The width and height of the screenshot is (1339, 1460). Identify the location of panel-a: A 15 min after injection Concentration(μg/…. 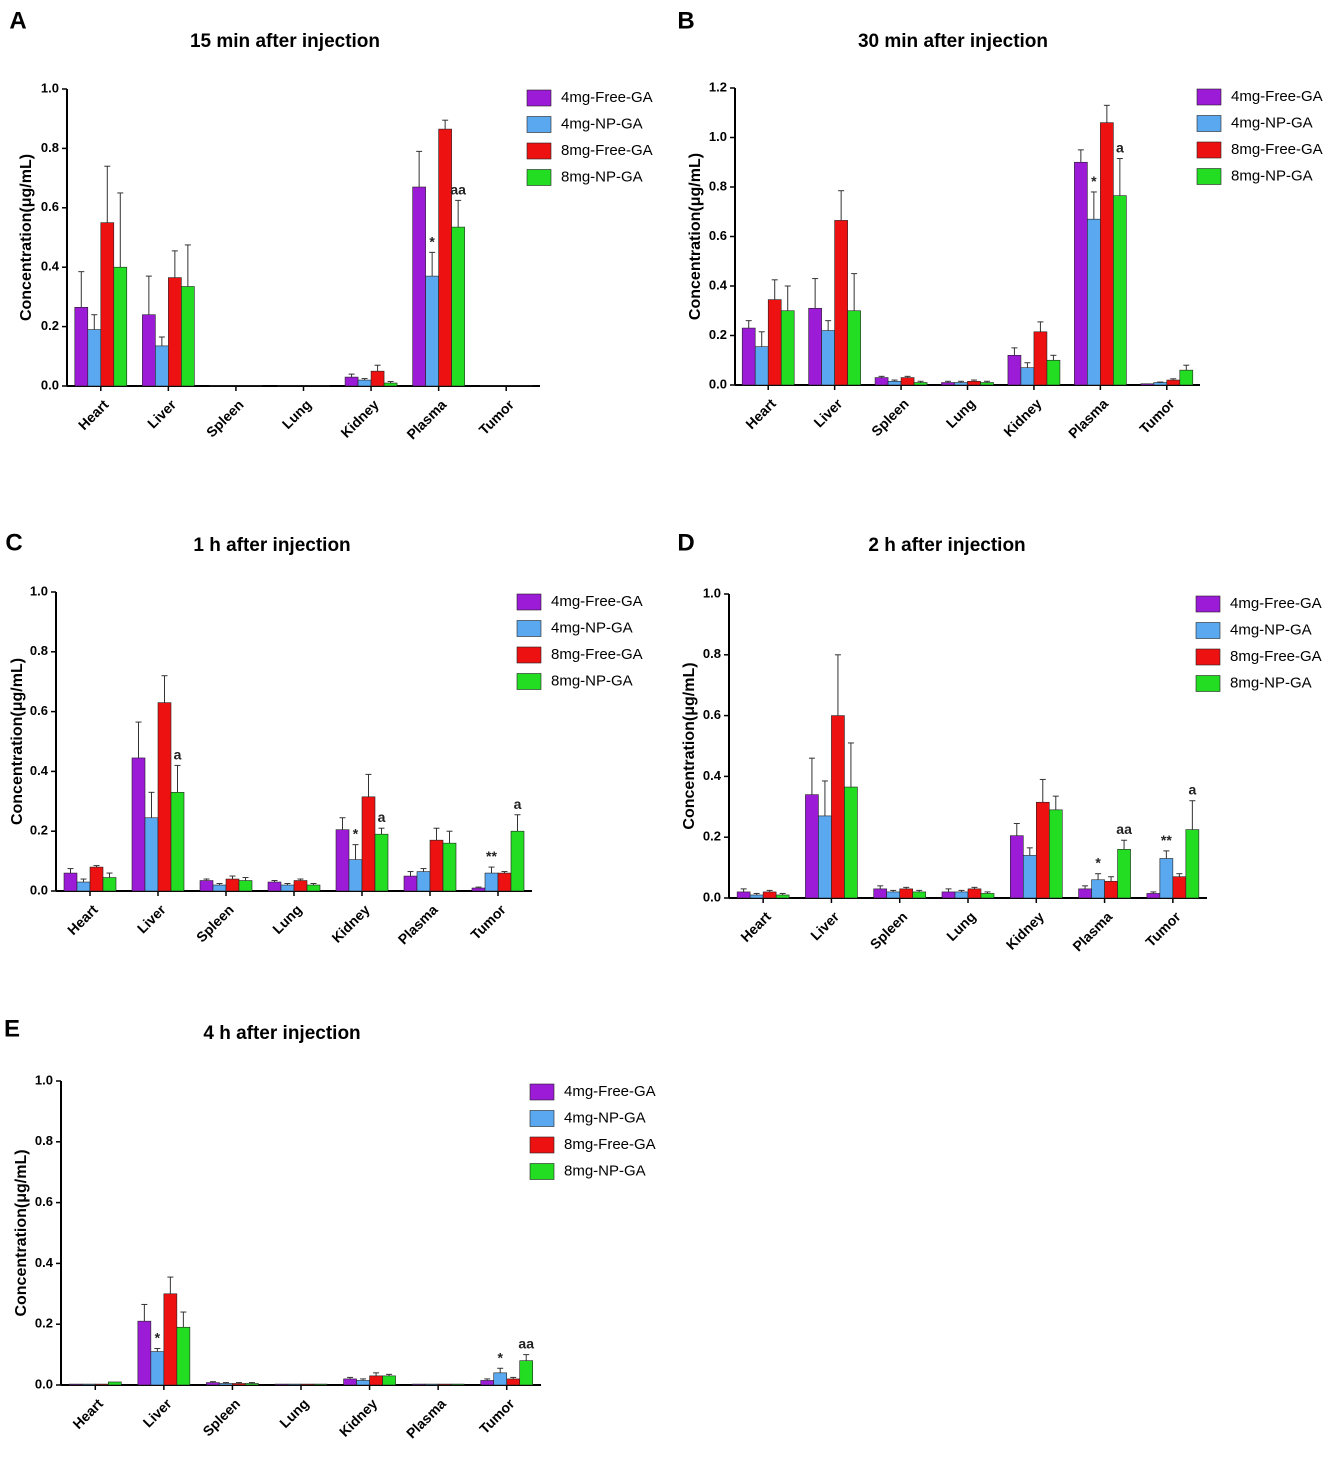
(330, 224).